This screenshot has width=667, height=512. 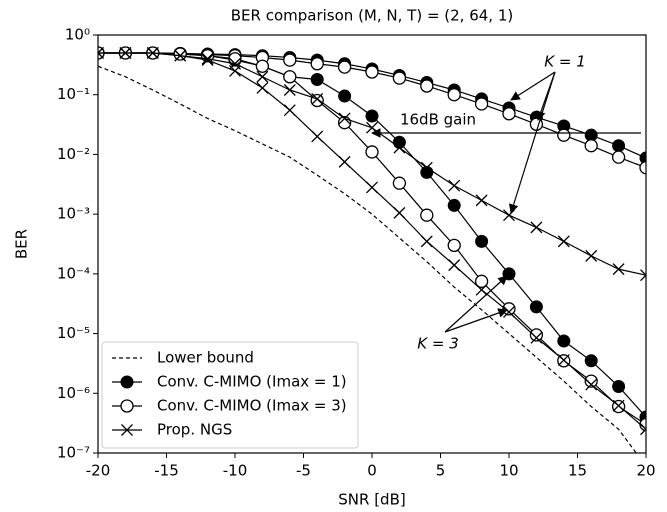 What do you see at coordinates (230, 395) in the screenshot?
I see `legend-box` at bounding box center [230, 395].